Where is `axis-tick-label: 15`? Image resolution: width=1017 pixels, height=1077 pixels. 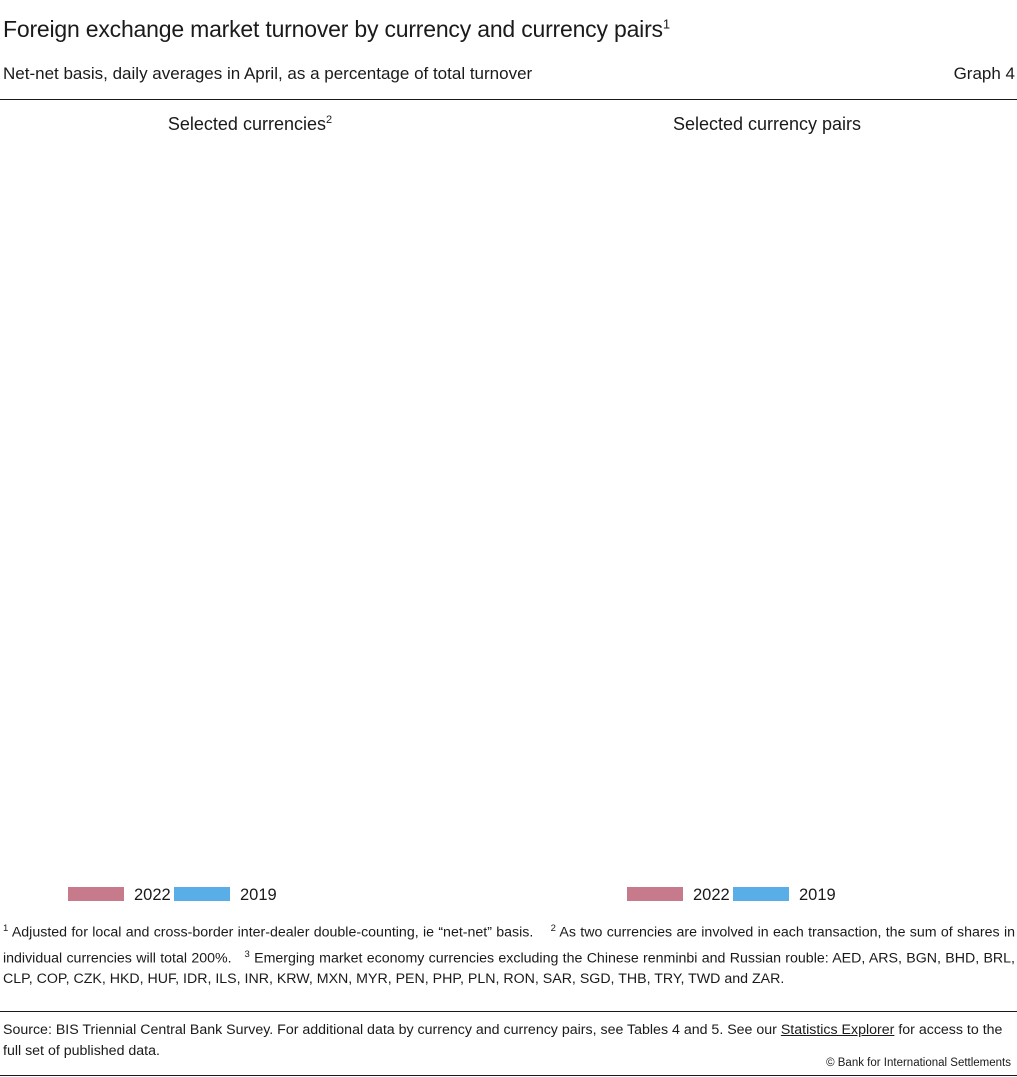 axis-tick-label: 15 is located at coordinates (4, 102).